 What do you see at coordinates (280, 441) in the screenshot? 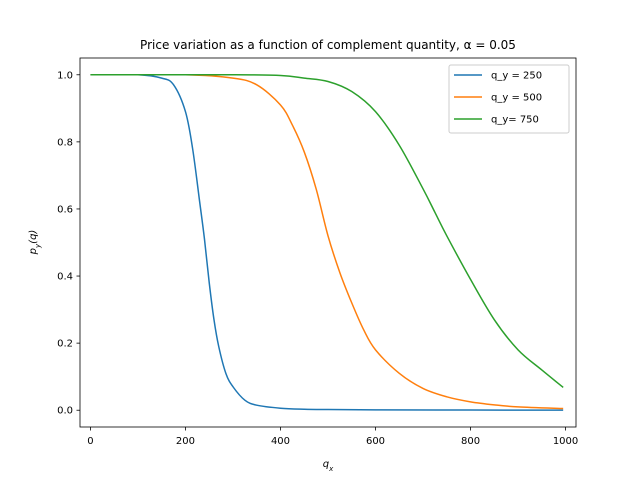
I see `x-tick-label: 400` at bounding box center [280, 441].